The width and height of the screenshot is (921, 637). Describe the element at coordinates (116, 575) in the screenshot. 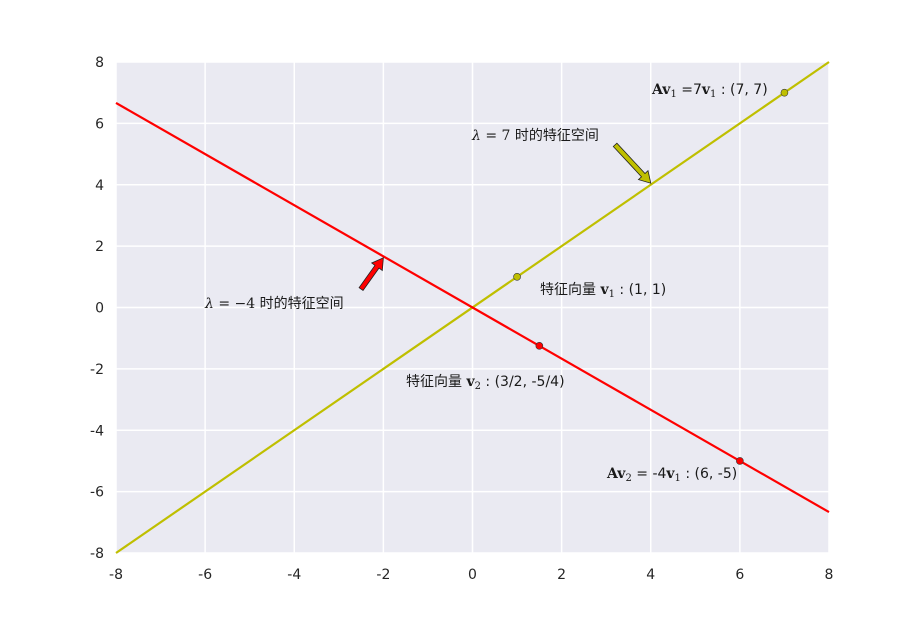

I see `x-tick-label: -8` at that location.